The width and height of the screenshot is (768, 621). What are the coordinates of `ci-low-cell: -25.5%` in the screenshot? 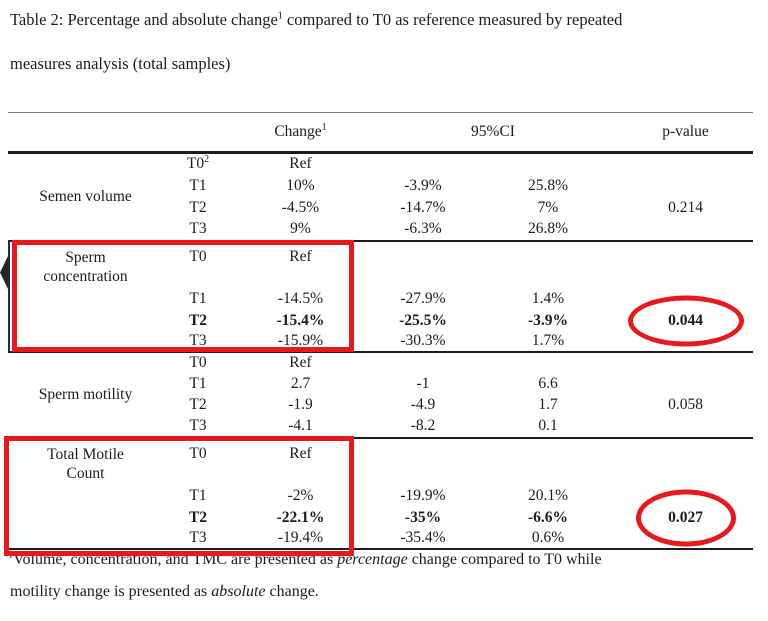 It's located at (423, 320).